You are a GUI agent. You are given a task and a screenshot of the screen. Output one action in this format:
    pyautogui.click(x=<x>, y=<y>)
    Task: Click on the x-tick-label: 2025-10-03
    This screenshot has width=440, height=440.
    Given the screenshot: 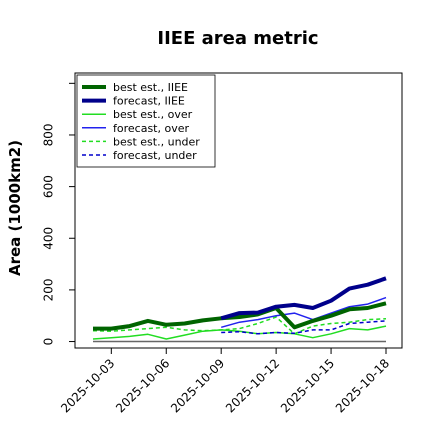 What is the action you would take?
    pyautogui.click(x=87, y=385)
    